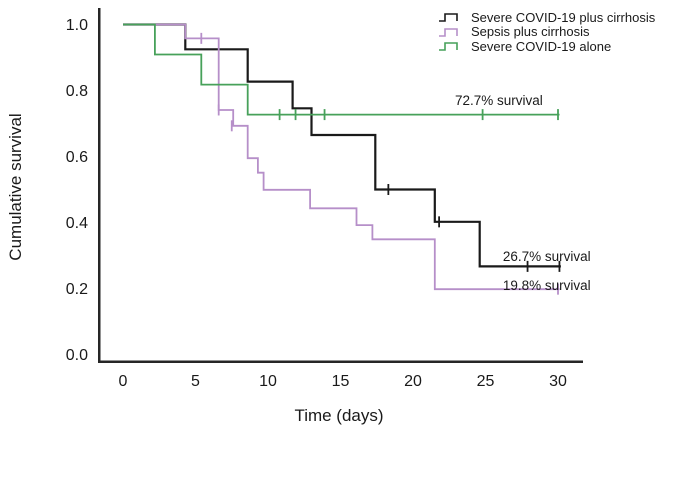  What do you see at coordinates (77, 223) in the screenshot?
I see `y-tick-label: 0.4` at bounding box center [77, 223].